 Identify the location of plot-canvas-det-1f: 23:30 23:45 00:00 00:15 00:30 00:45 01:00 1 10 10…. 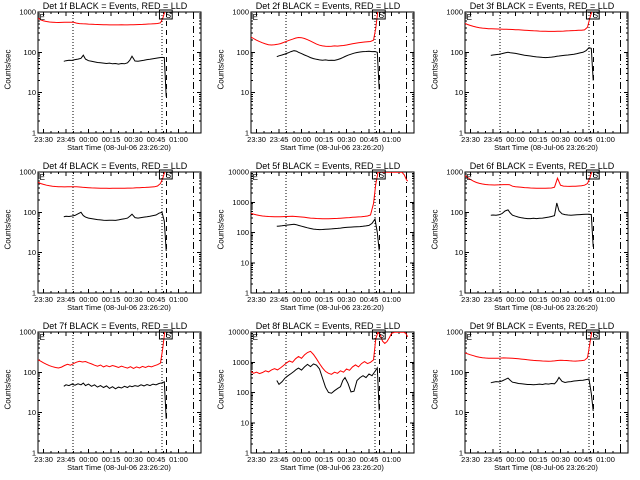
(110, 76).